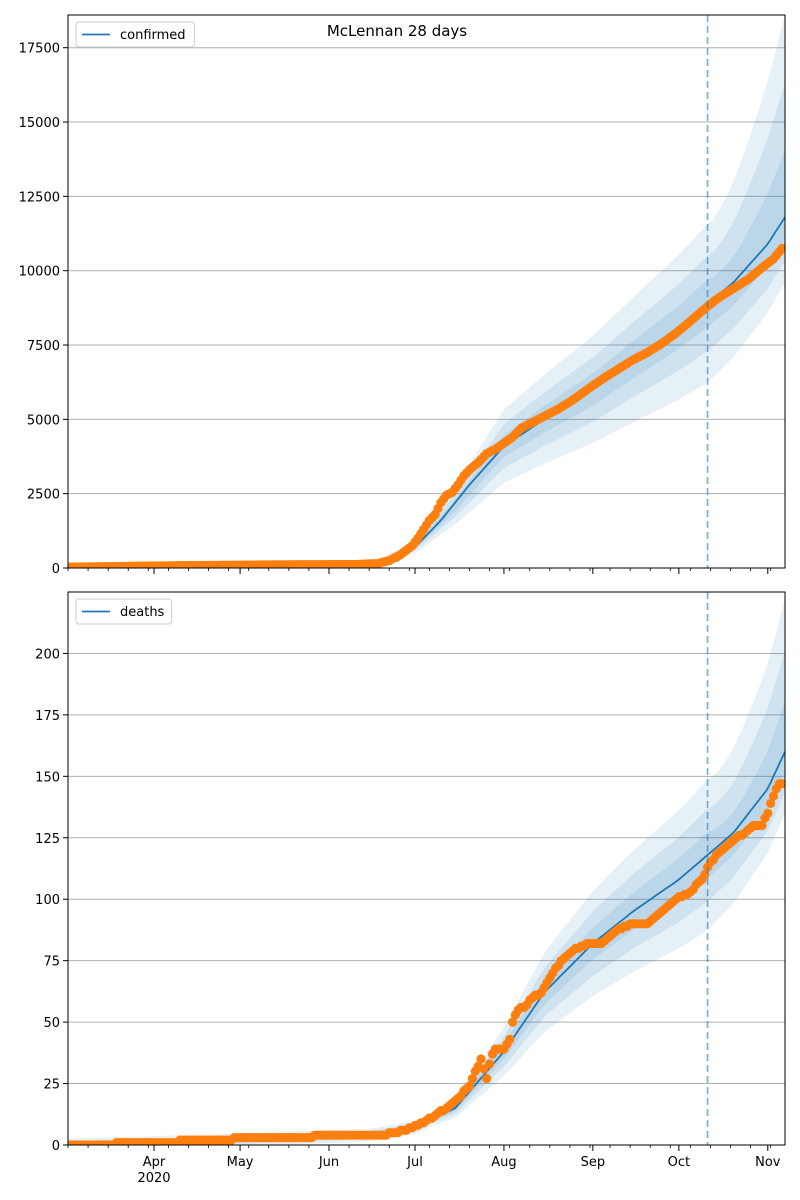 This screenshot has width=800, height=1200. I want to click on x-tick-label: Sep, so click(593, 1162).